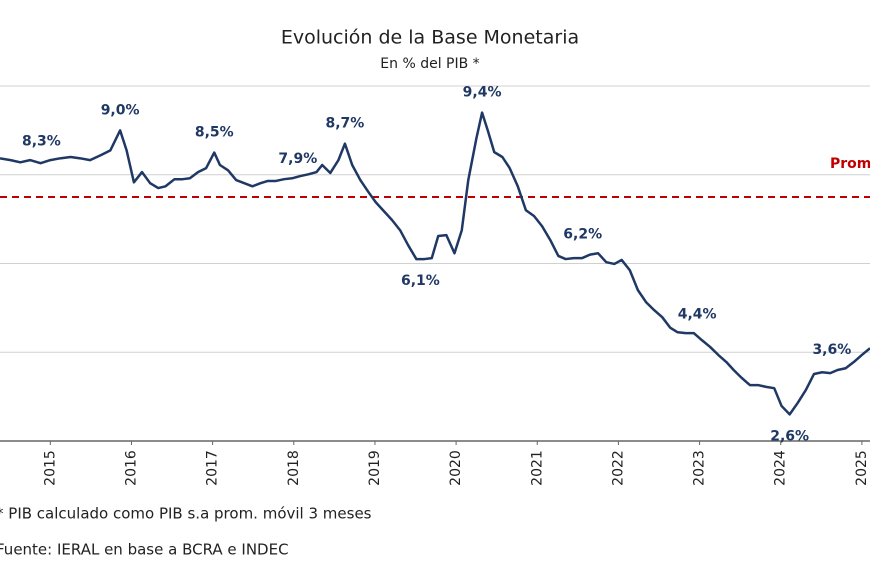 The height and width of the screenshot is (580, 870). Describe the element at coordinates (700, 468) in the screenshot. I see `x-tick-label: 2023` at that location.